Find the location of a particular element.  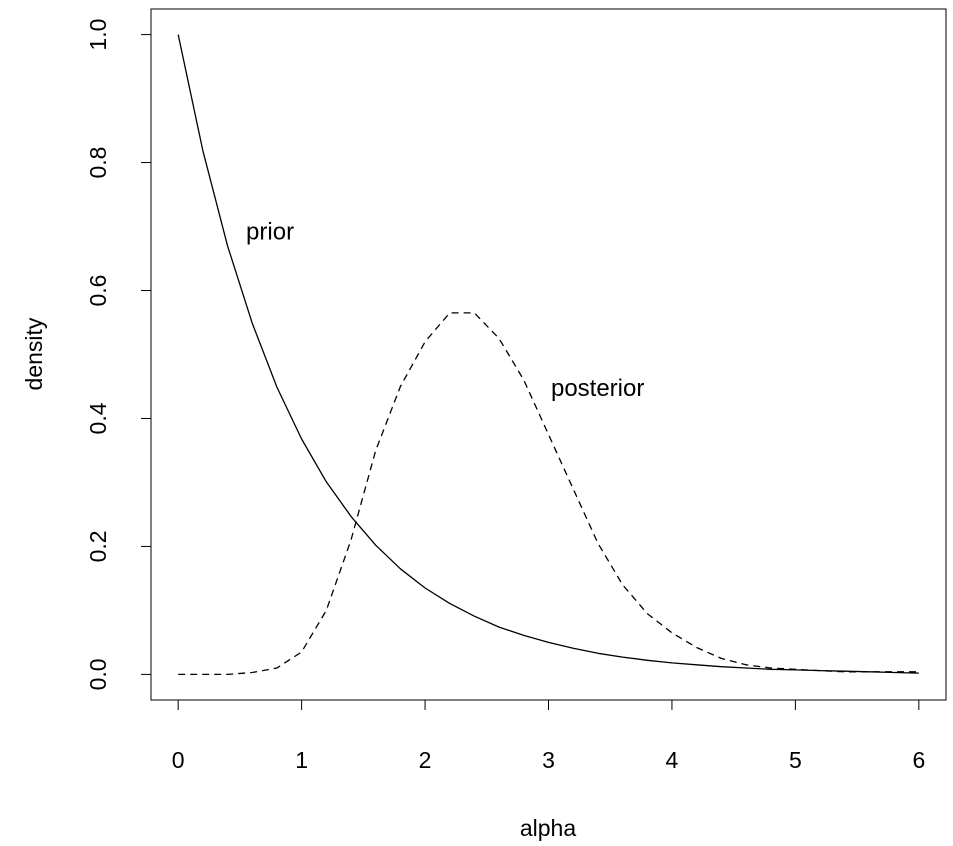

x-tick-label: 5 is located at coordinates (795, 760).